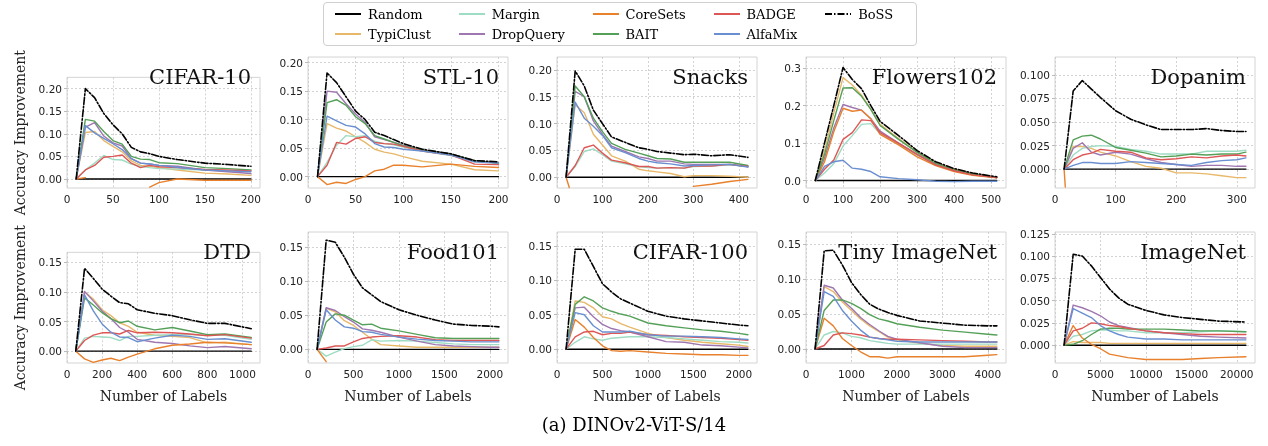 The image size is (1268, 446). Describe the element at coordinates (207, 373) in the screenshot. I see `x-tick-label: 800` at that location.